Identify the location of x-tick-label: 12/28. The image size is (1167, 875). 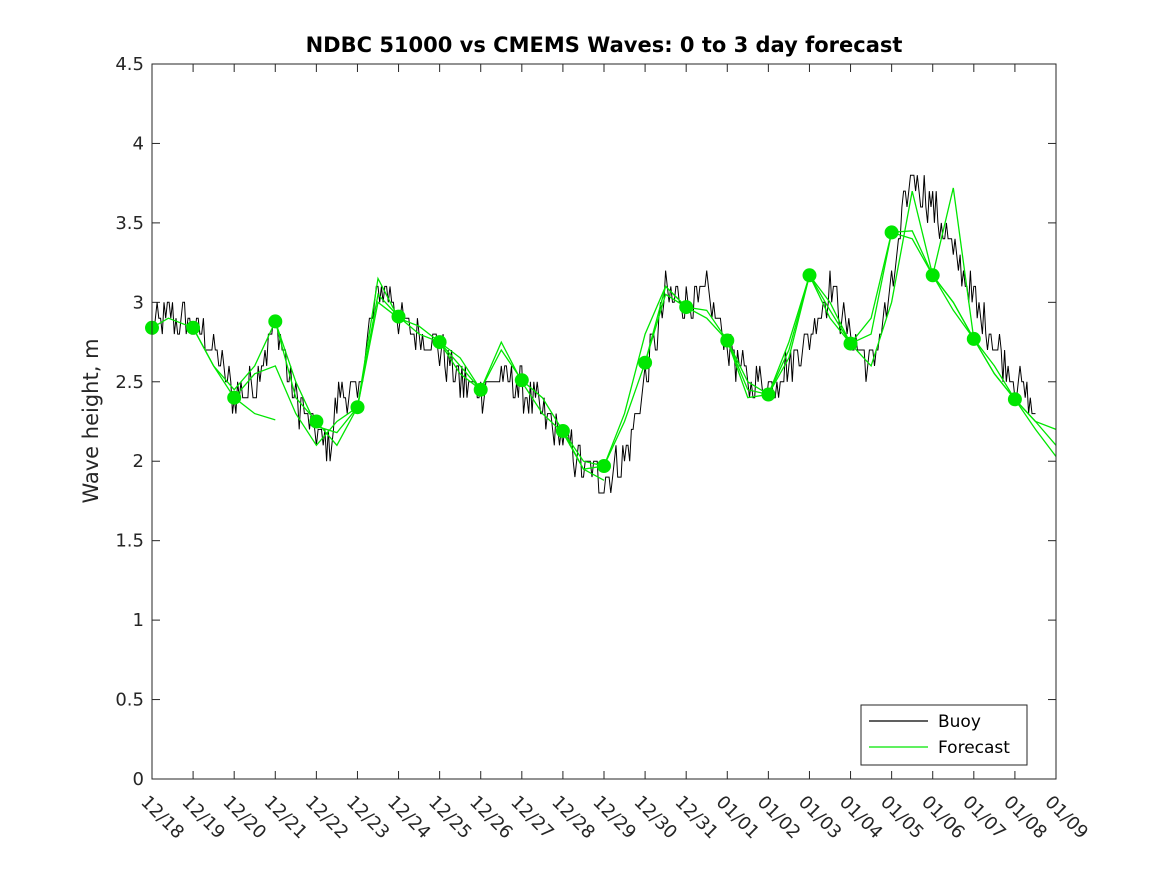
(573, 818).